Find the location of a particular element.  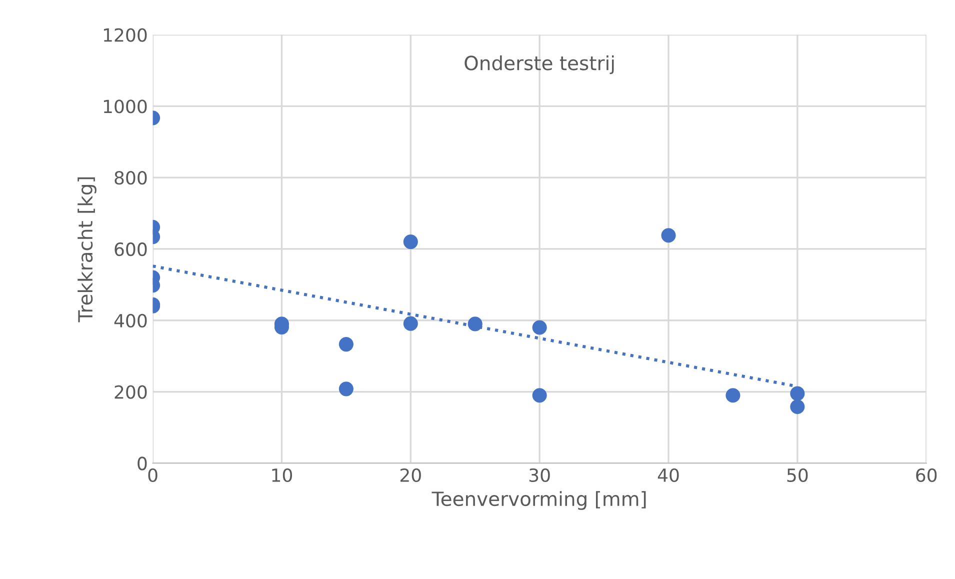

text: Onderste testrij is located at coordinates (539, 64).